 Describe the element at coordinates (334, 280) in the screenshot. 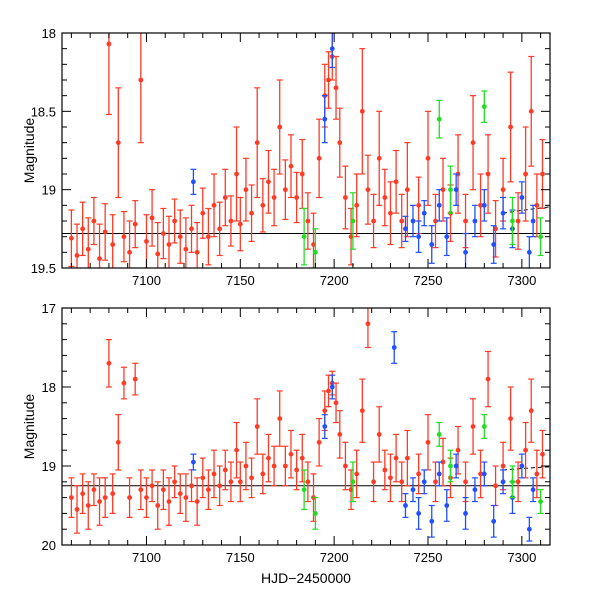

I see `x-tick-label: 7200` at that location.